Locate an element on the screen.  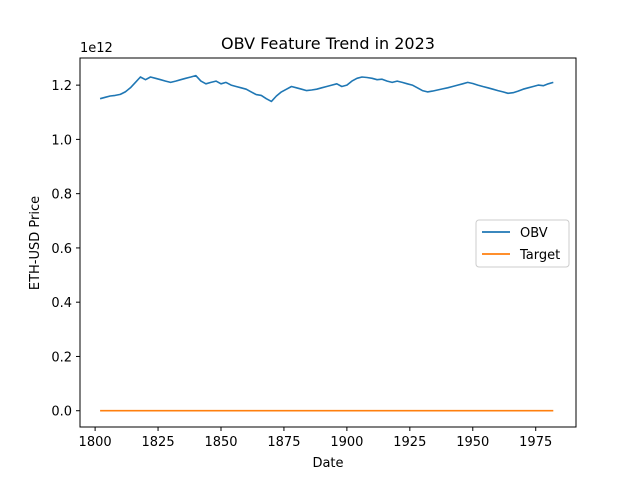
y-tick-label: 0.8 is located at coordinates (61, 195).